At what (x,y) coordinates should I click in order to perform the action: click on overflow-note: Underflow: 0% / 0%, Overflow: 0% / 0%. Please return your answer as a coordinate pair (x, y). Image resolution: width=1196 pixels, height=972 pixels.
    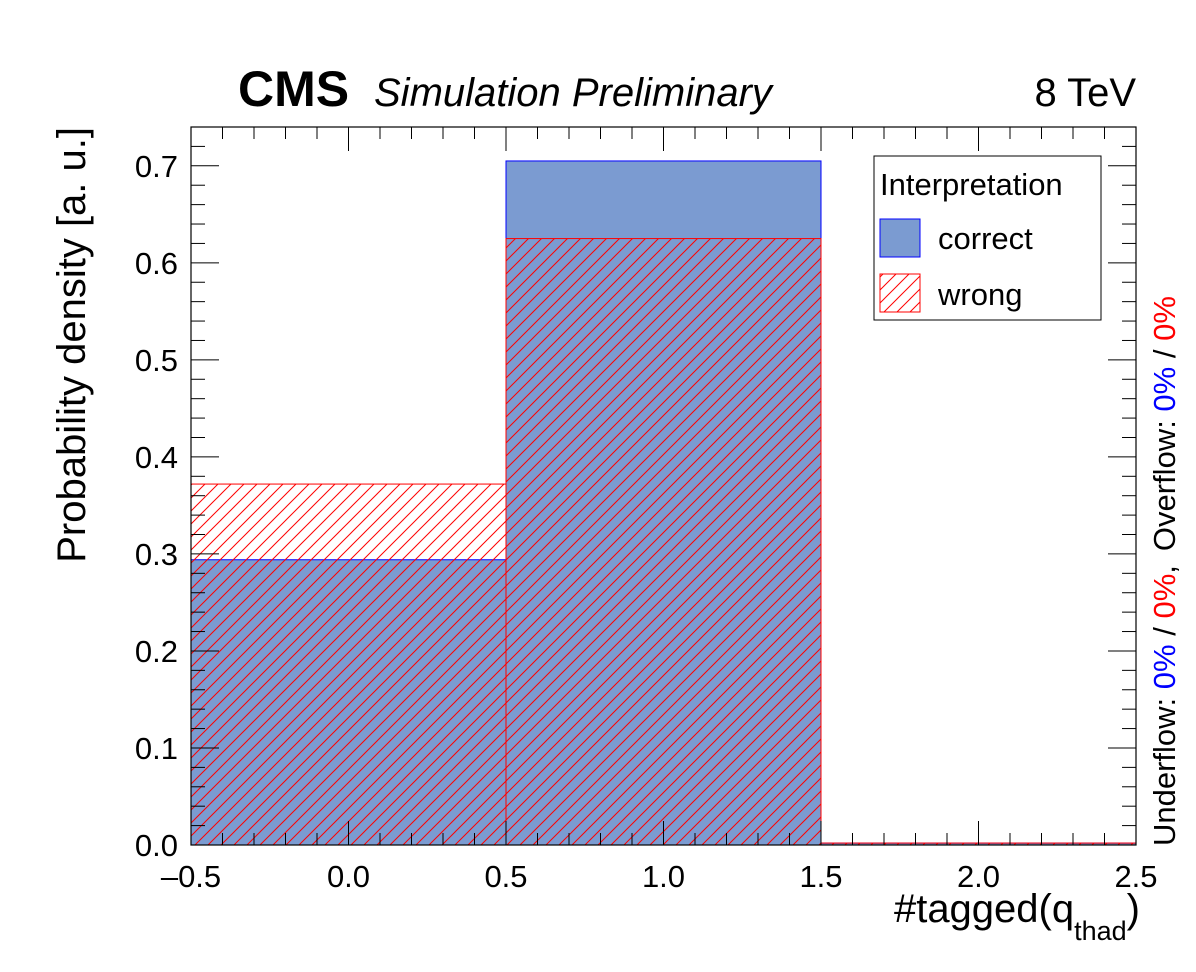
    Looking at the image, I should click on (1164, 571).